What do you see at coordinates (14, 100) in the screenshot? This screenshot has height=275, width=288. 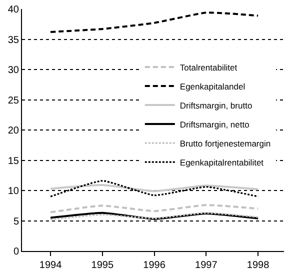 I see `y-tick-label: 25` at bounding box center [14, 100].